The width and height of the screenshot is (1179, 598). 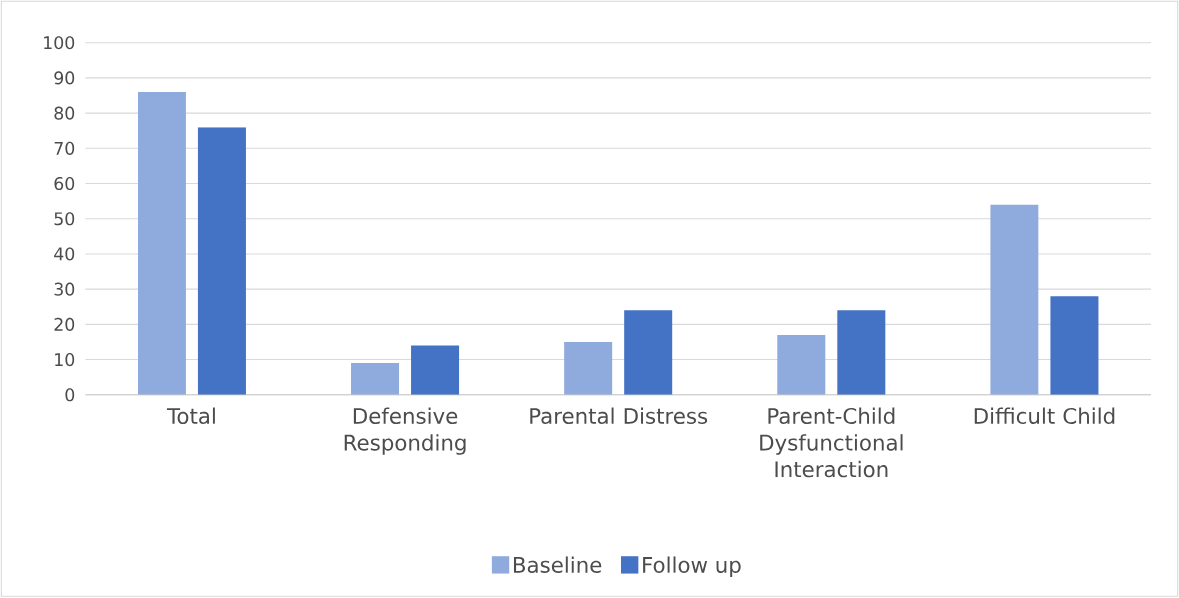 What do you see at coordinates (64, 219) in the screenshot?
I see `y-tick-label: 50` at bounding box center [64, 219].